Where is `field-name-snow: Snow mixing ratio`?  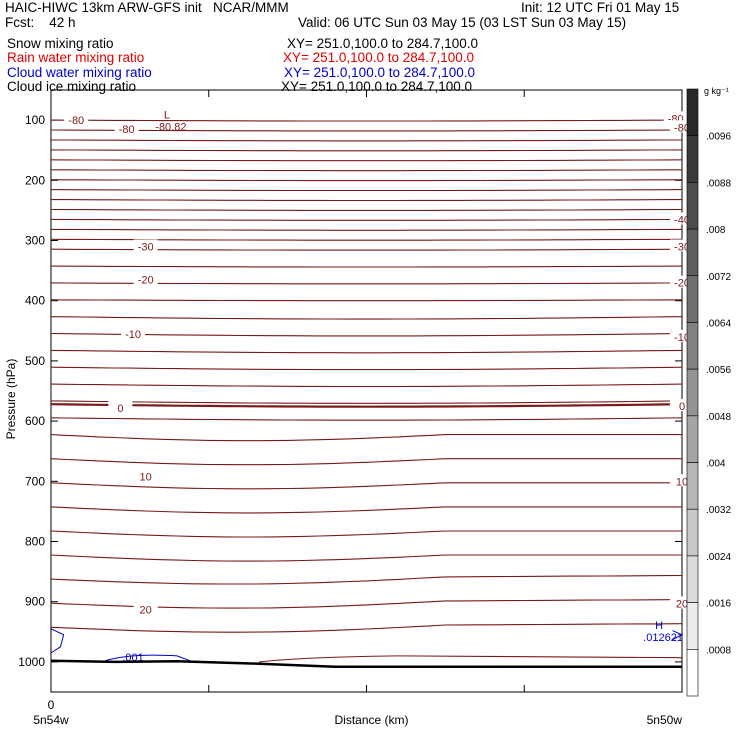 field-name-snow: Snow mixing ratio is located at coordinates (60, 43).